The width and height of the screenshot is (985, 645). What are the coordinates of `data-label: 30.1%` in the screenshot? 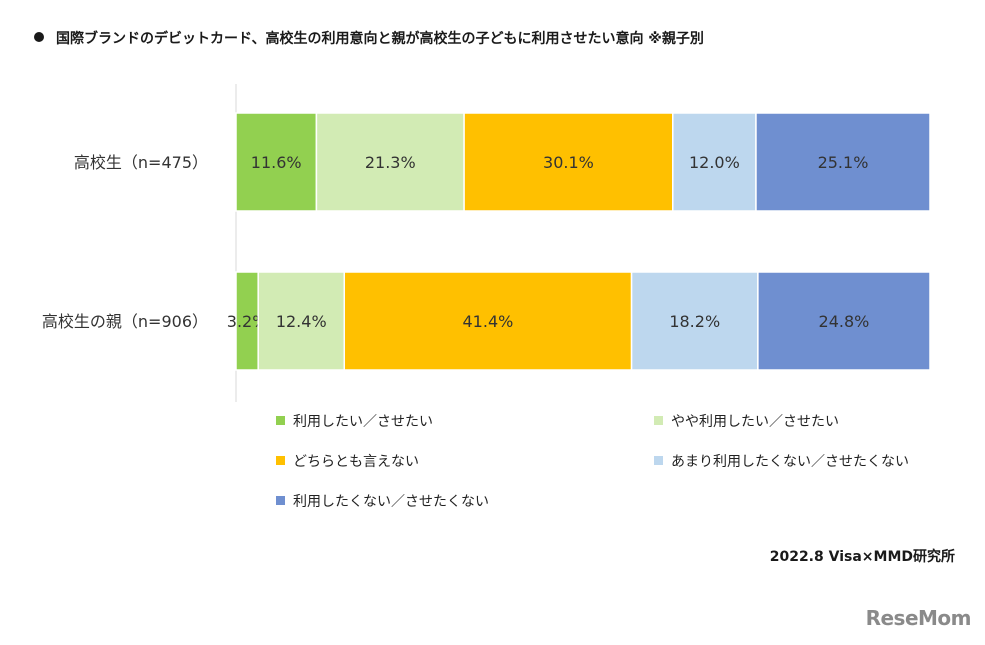 It's located at (568, 162).